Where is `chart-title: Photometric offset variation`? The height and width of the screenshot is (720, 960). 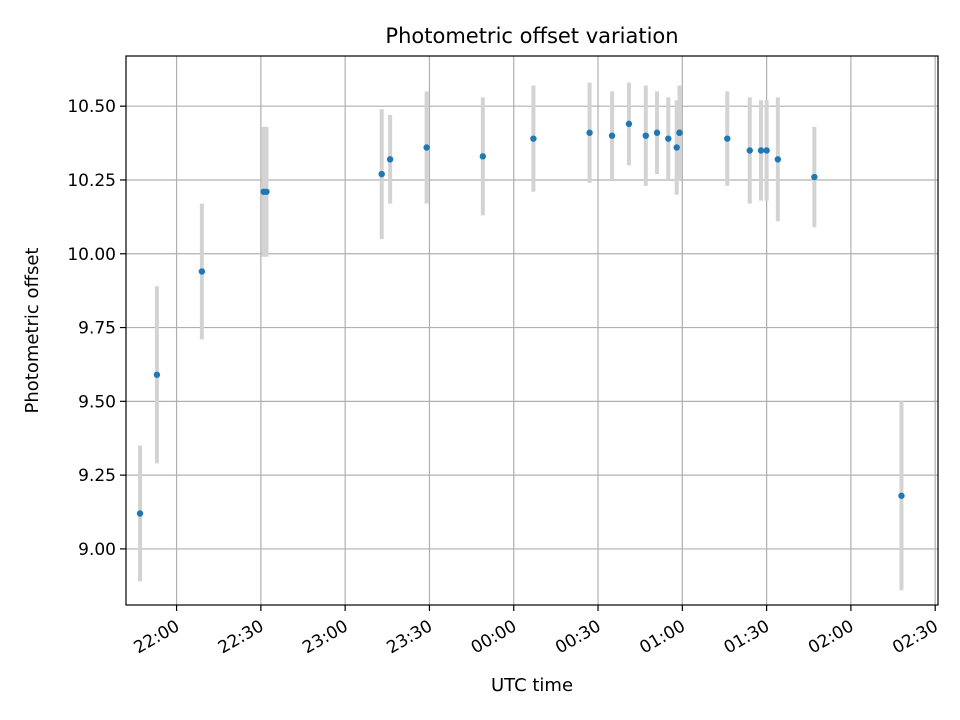 chart-title: Photometric offset variation is located at coordinates (531, 36).